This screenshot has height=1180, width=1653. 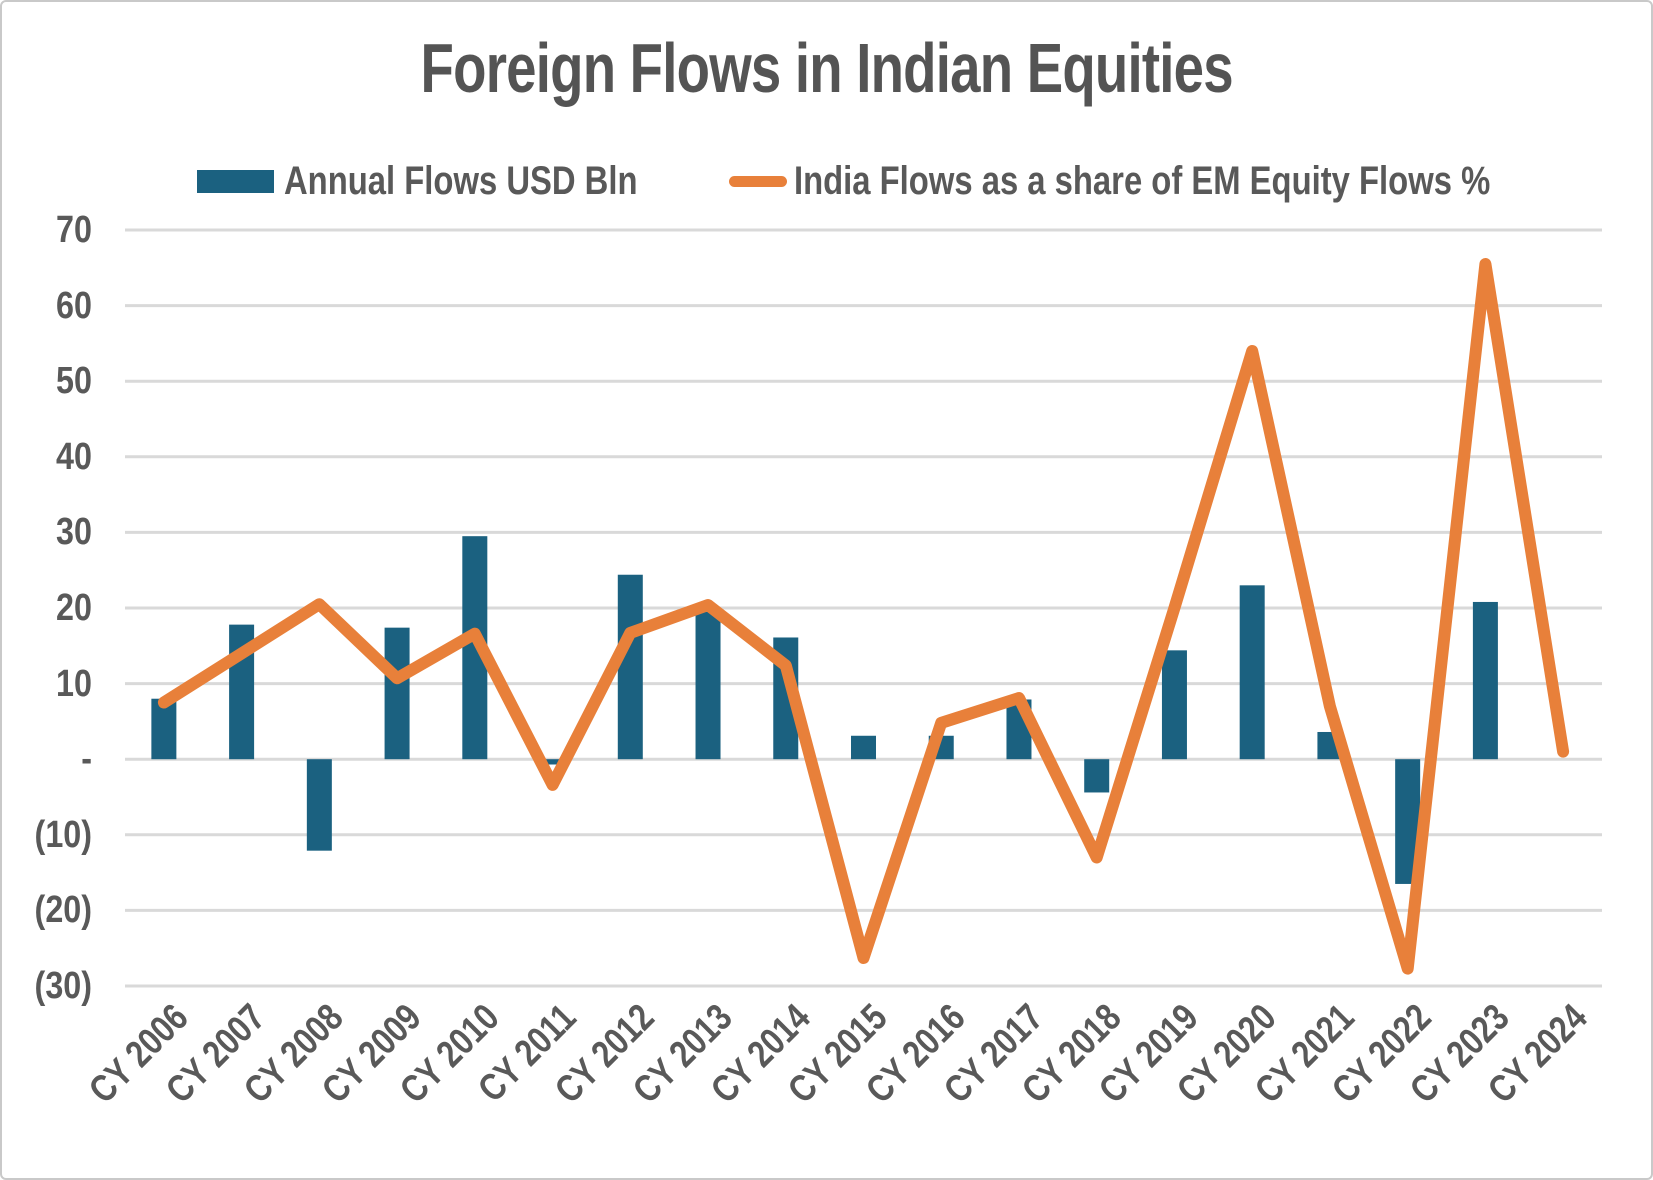 I want to click on y-tick-label: (20), so click(x=63, y=910).